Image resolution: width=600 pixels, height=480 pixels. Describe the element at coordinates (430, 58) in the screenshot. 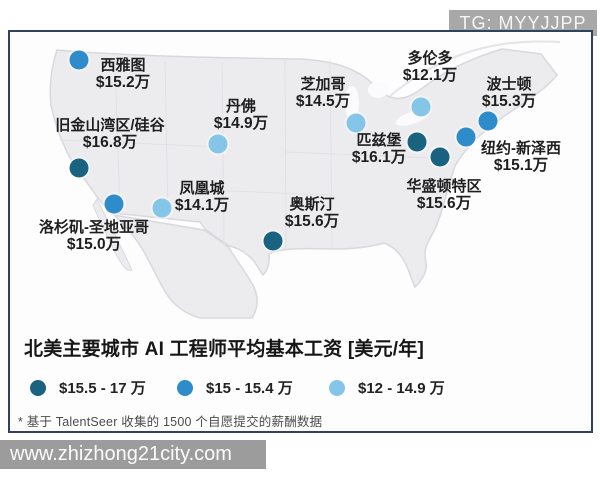

I see `city-name: 多伦多` at that location.